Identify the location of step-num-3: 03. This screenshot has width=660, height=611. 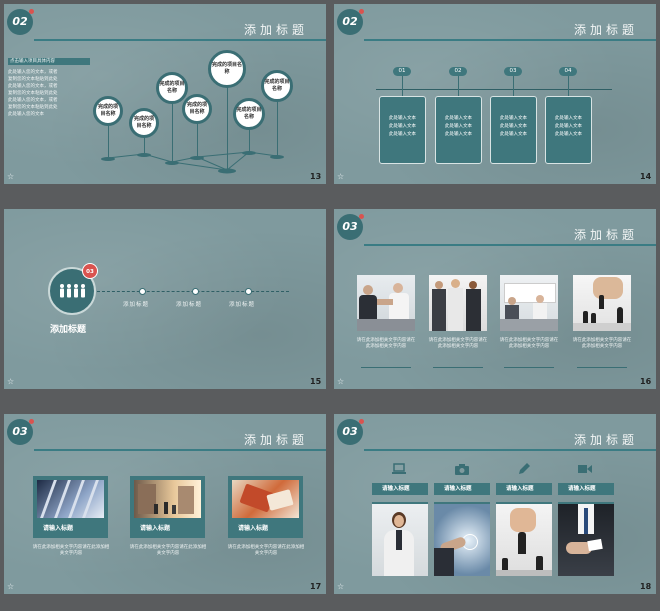
(513, 71).